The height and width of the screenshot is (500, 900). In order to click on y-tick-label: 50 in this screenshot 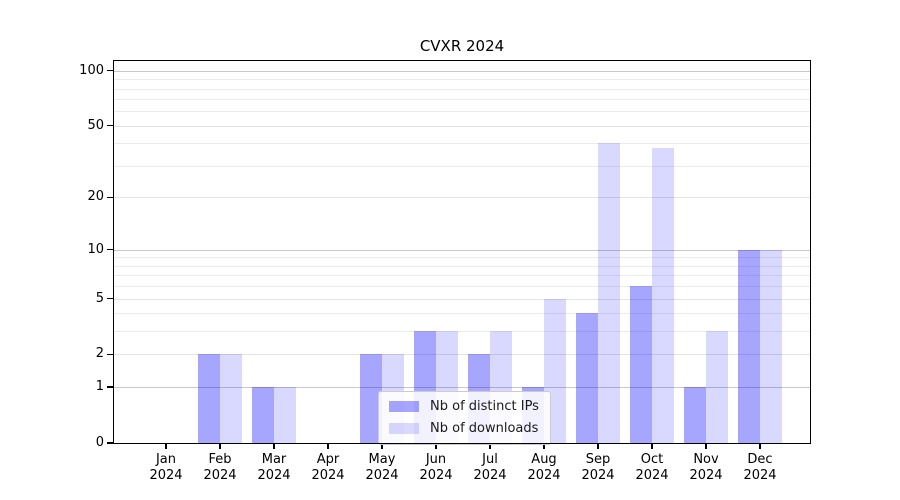, I will do `click(95, 125)`.